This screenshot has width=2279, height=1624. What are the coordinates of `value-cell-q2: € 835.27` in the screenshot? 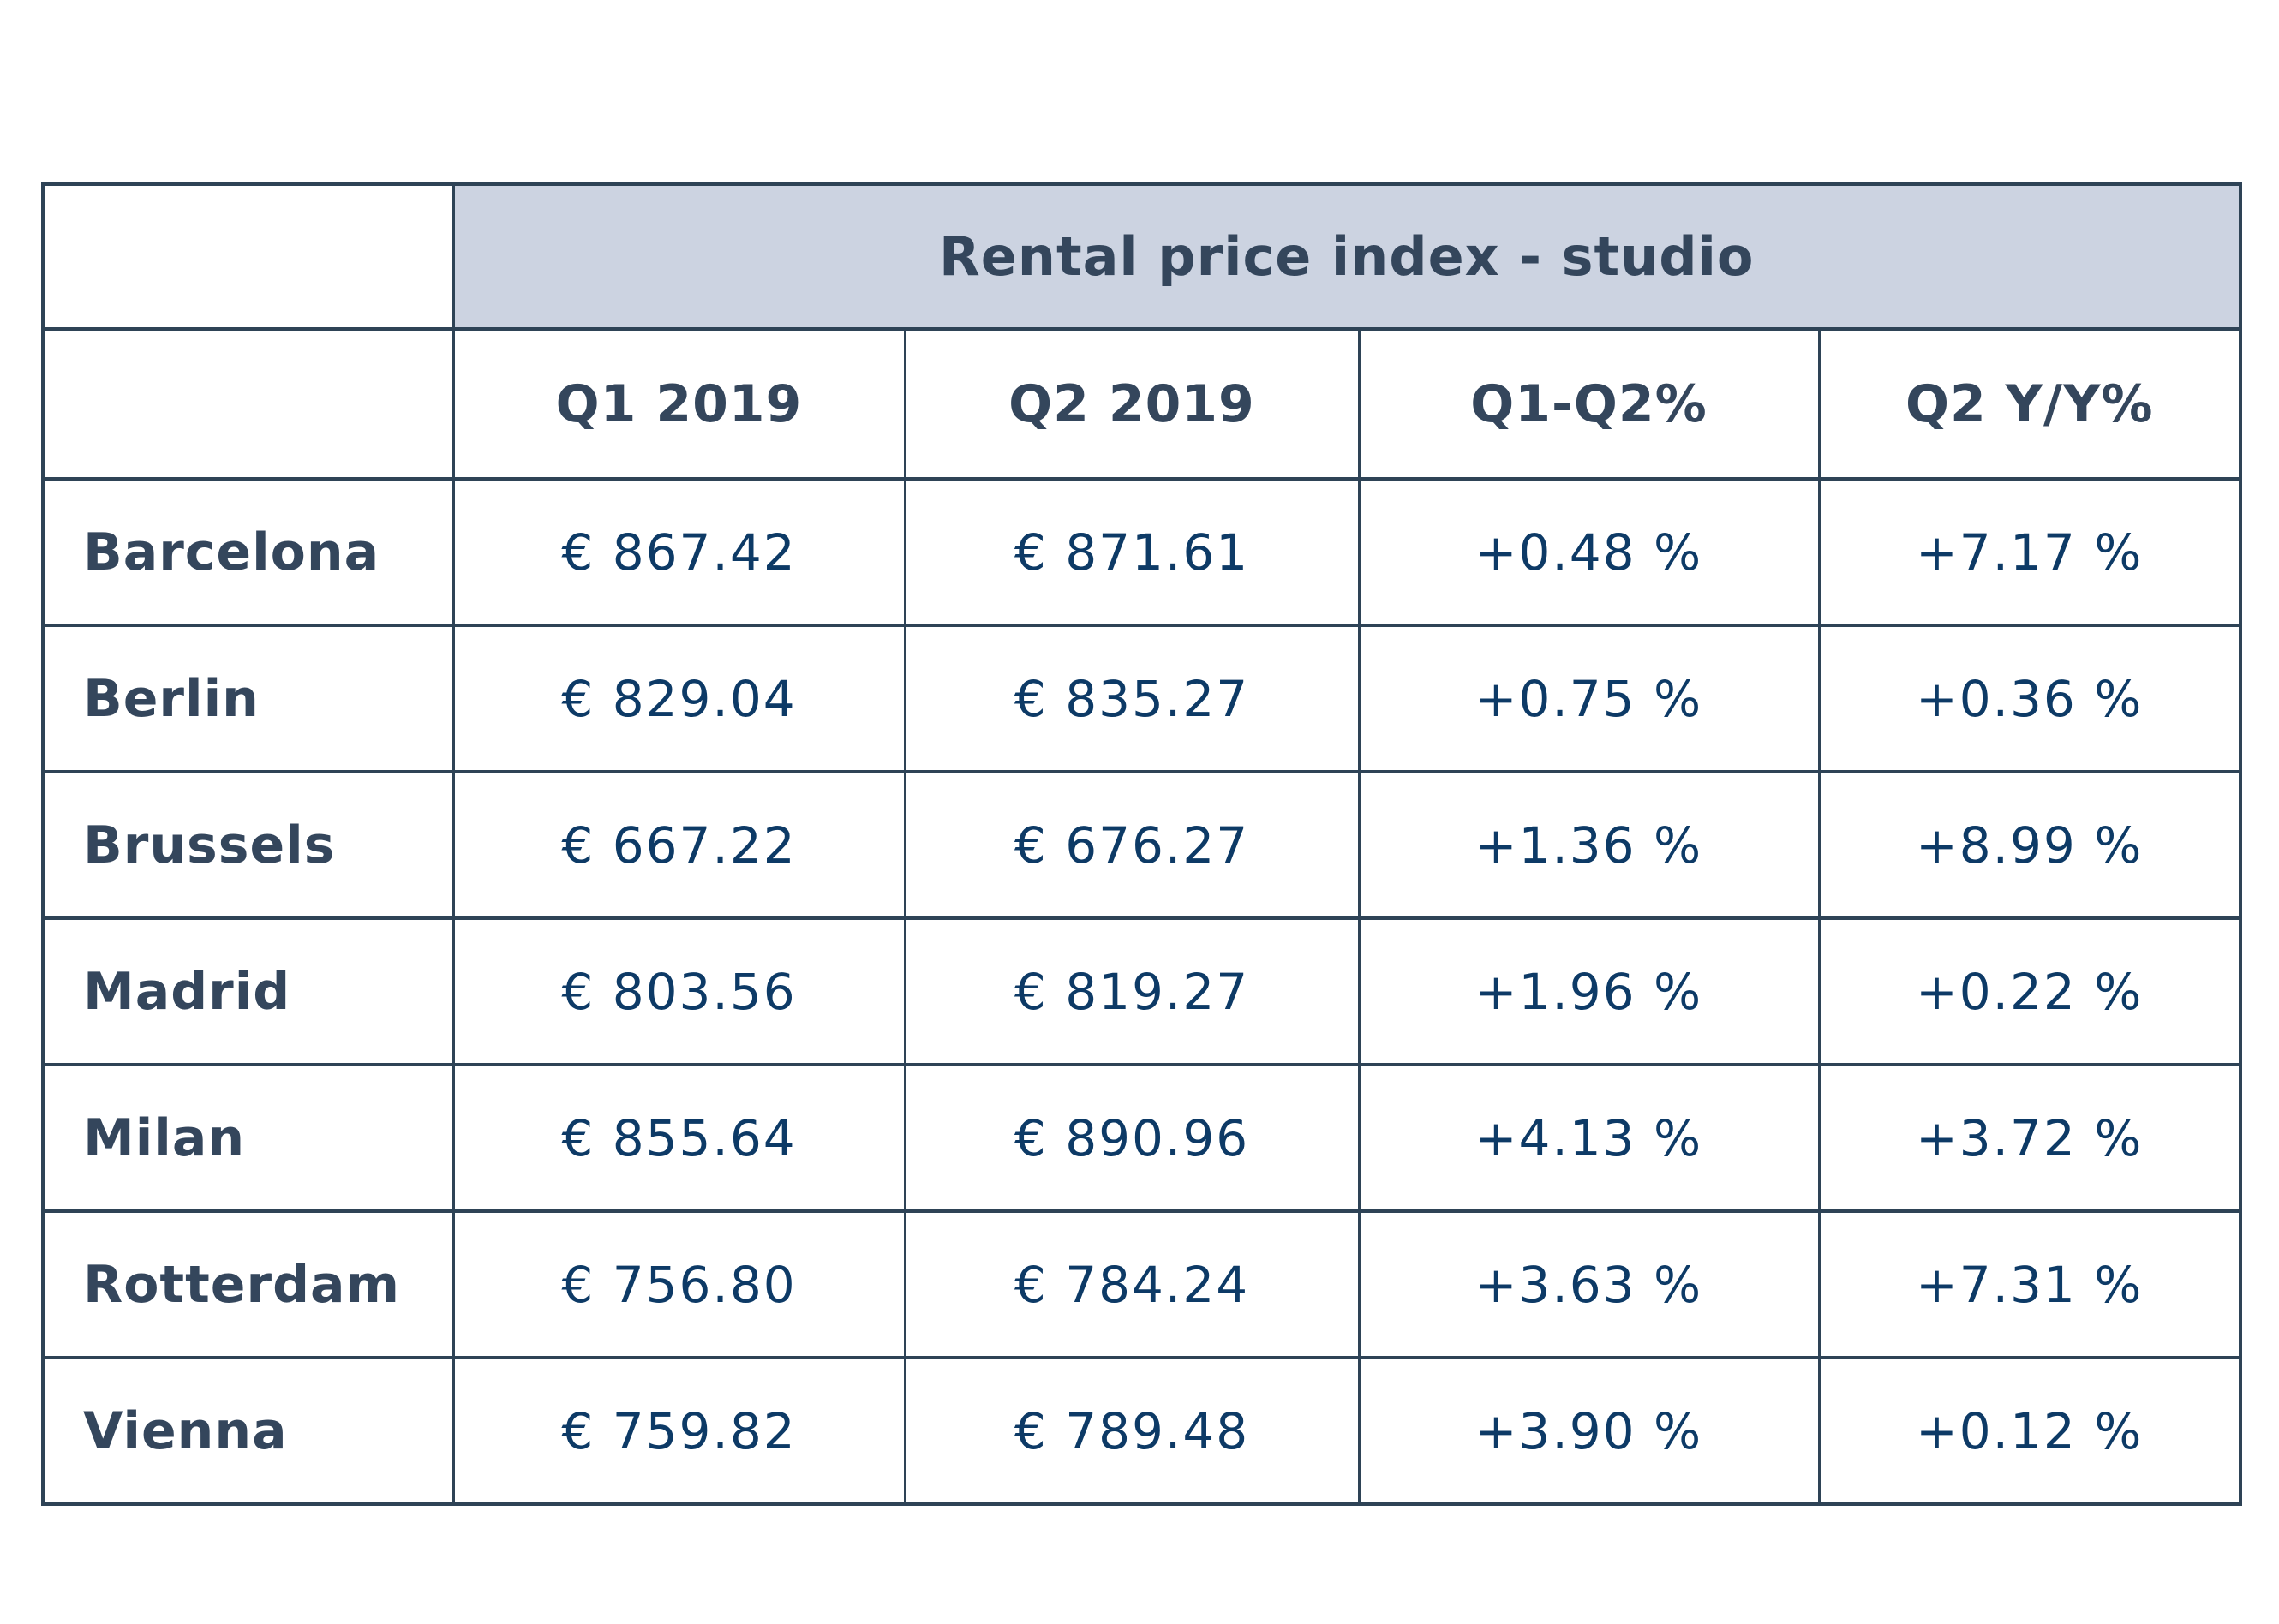 It's located at (1132, 698).